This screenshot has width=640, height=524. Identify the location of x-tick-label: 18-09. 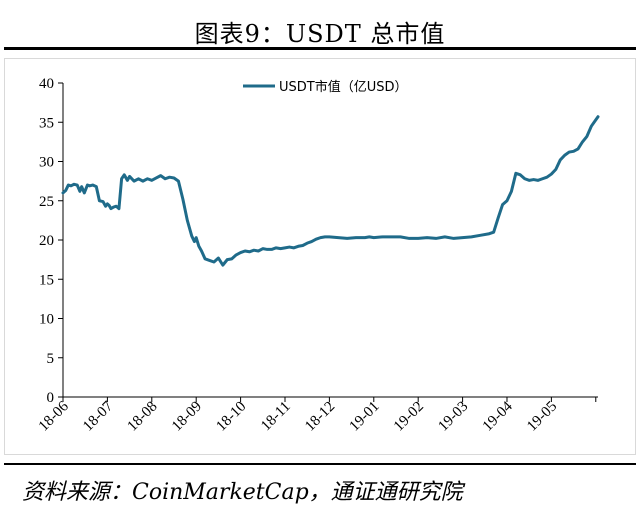
(187, 417).